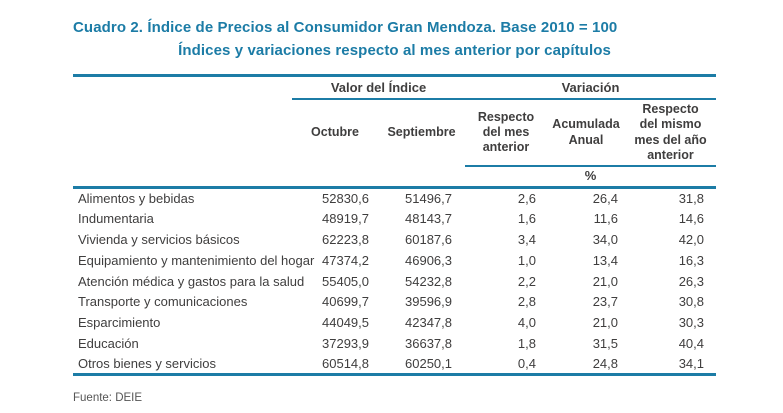 This screenshot has width=783, height=413. What do you see at coordinates (691, 364) in the screenshot?
I see `anio-anterior-value: 34,1` at bounding box center [691, 364].